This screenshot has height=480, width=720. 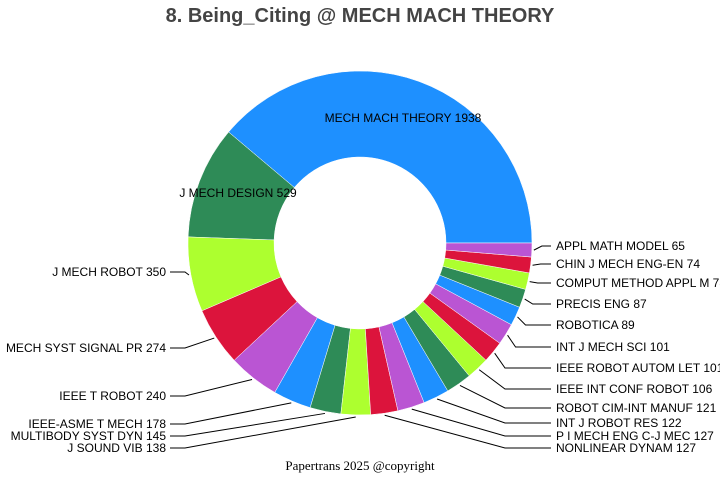 What do you see at coordinates (97, 424) in the screenshot?
I see `slice-label: IEEE-ASME T MECH 178` at bounding box center [97, 424].